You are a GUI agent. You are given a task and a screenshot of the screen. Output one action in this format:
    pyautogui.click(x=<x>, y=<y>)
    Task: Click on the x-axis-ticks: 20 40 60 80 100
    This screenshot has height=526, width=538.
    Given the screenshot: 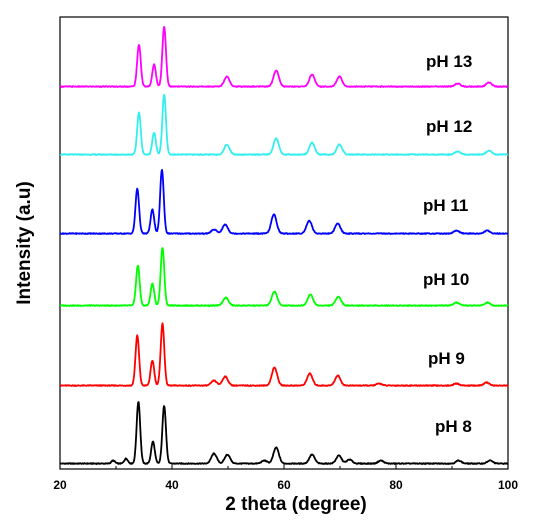 What is the action you would take?
    pyautogui.click(x=285, y=478)
    